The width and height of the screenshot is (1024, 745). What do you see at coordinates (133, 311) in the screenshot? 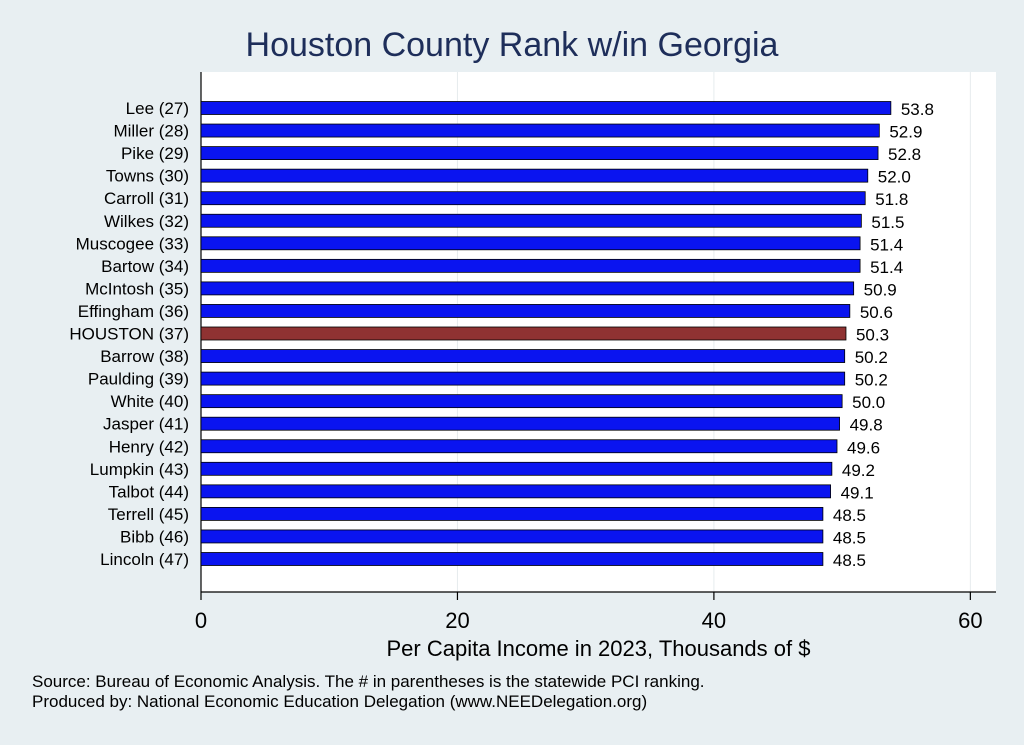
I see `category-label: Effingham (36)` at bounding box center [133, 311].